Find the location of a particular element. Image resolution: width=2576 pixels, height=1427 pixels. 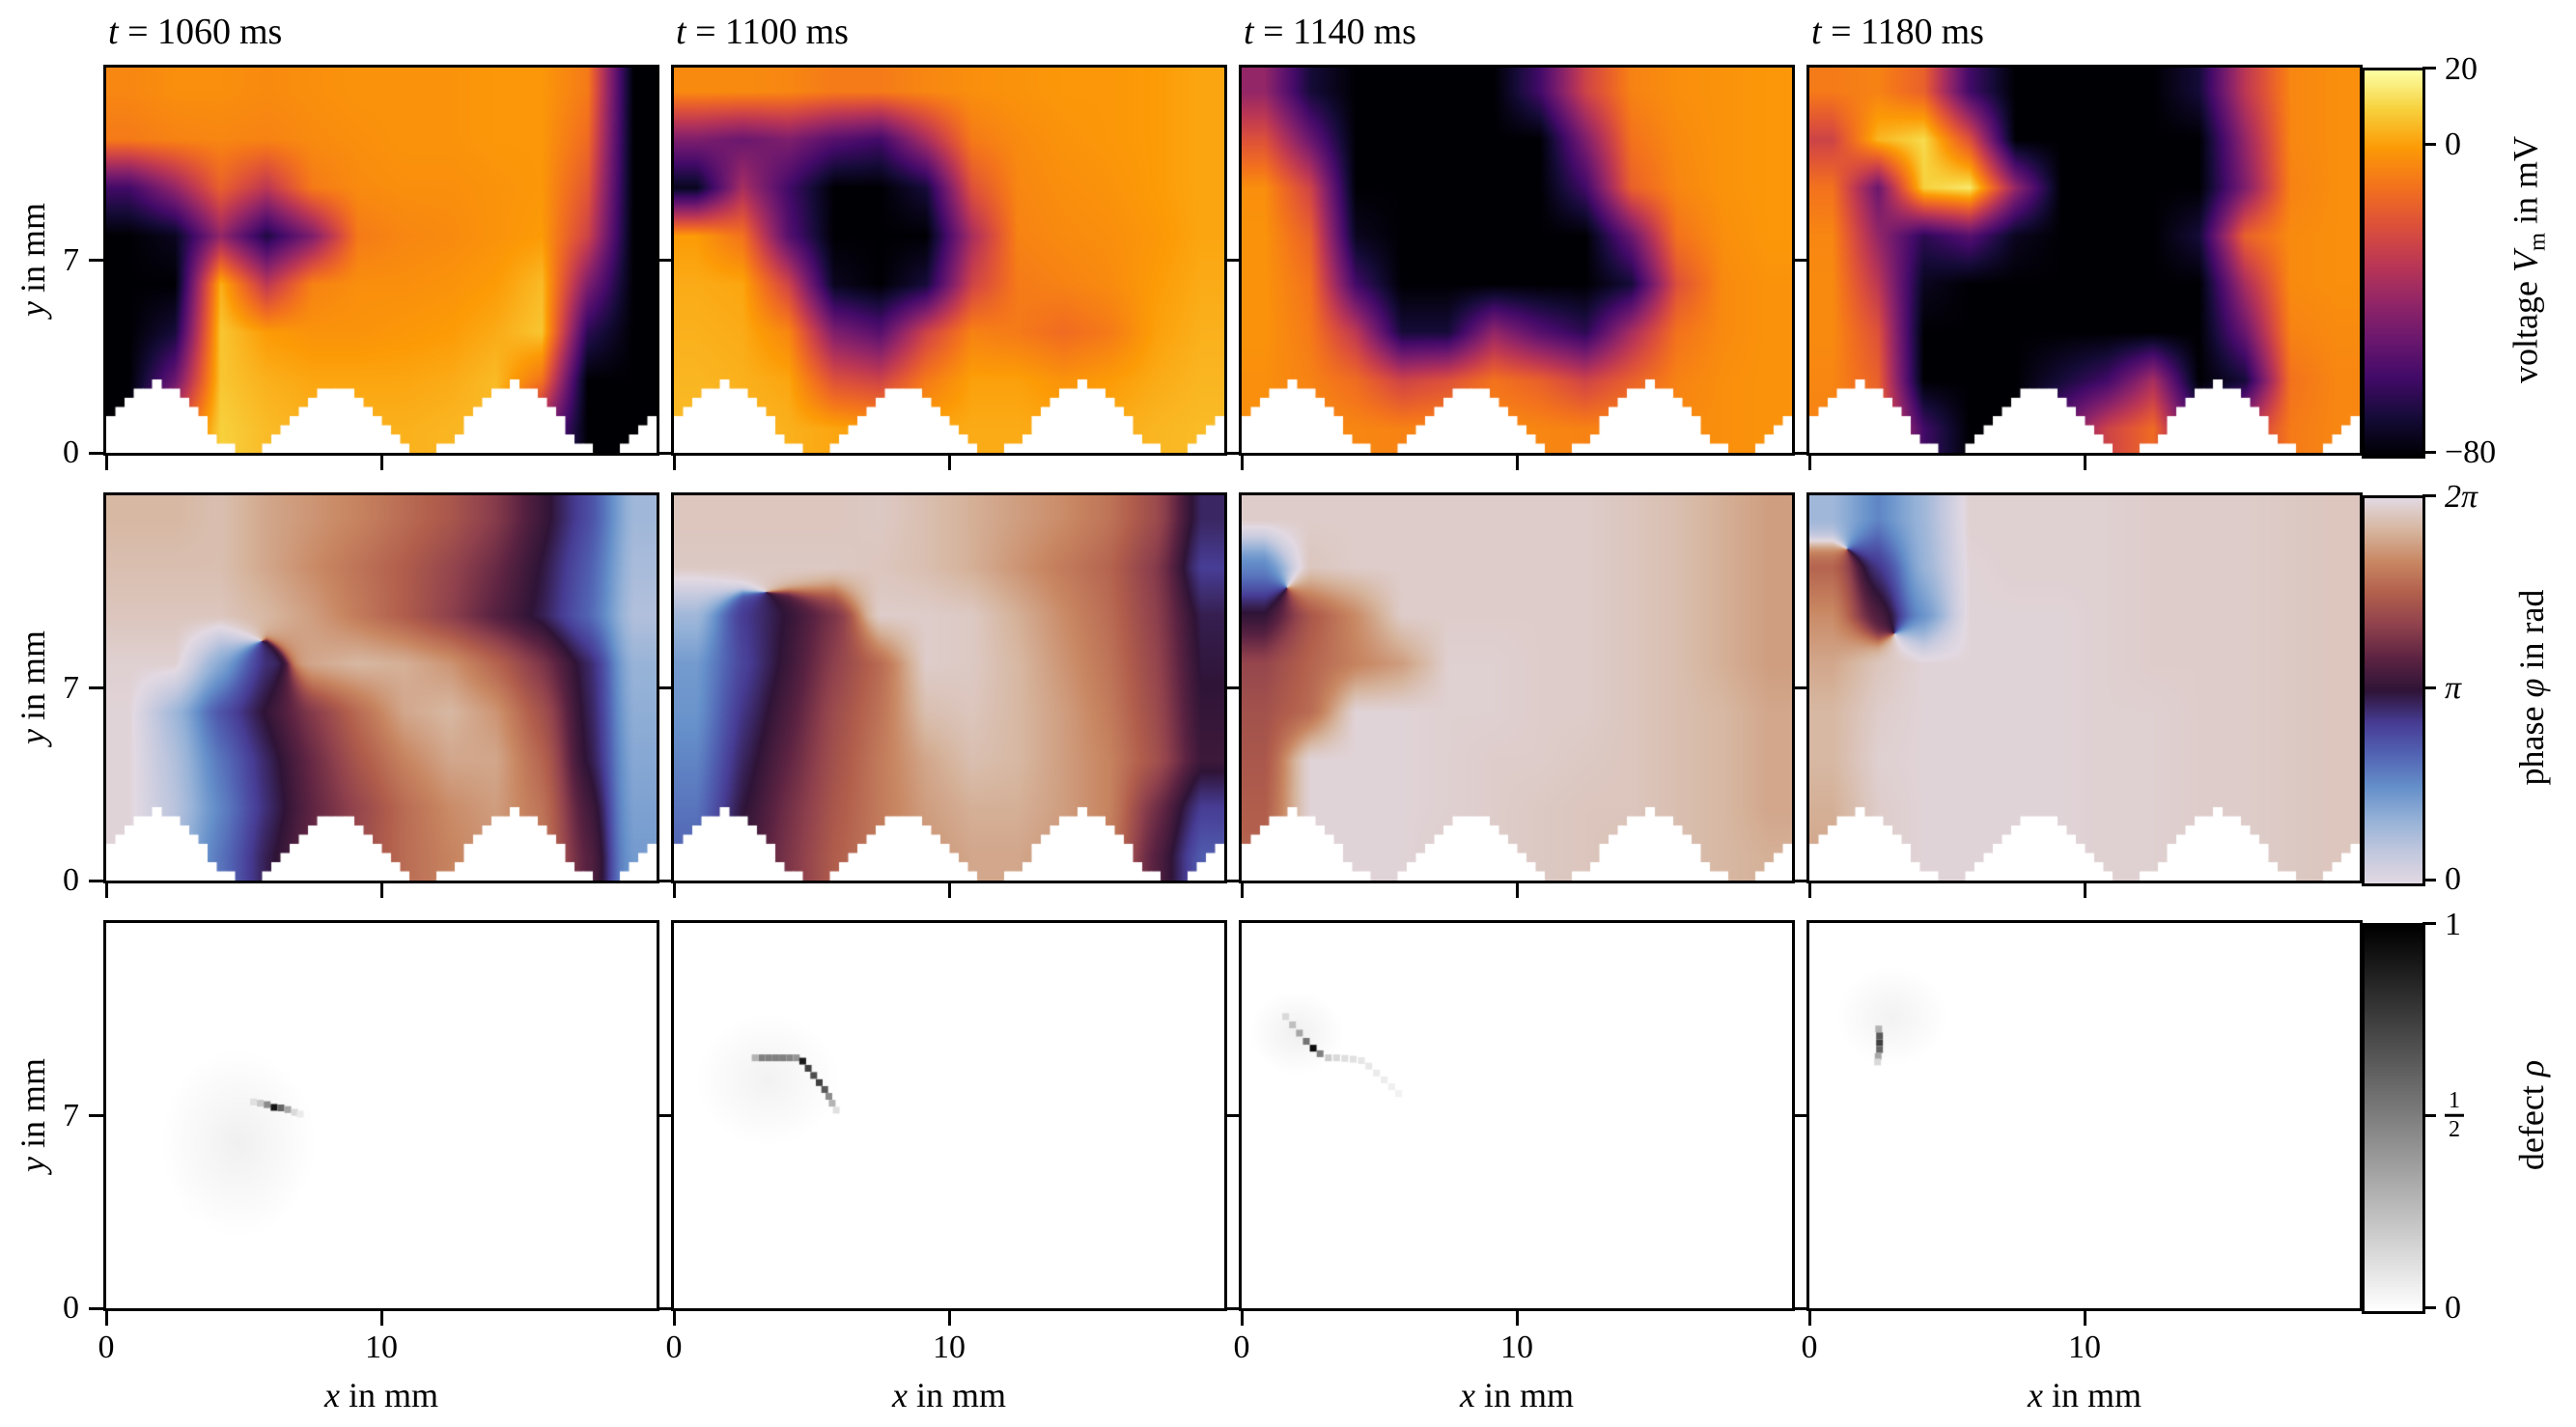

heatmap-canvas-row1-col1 is located at coordinates (382, 260).